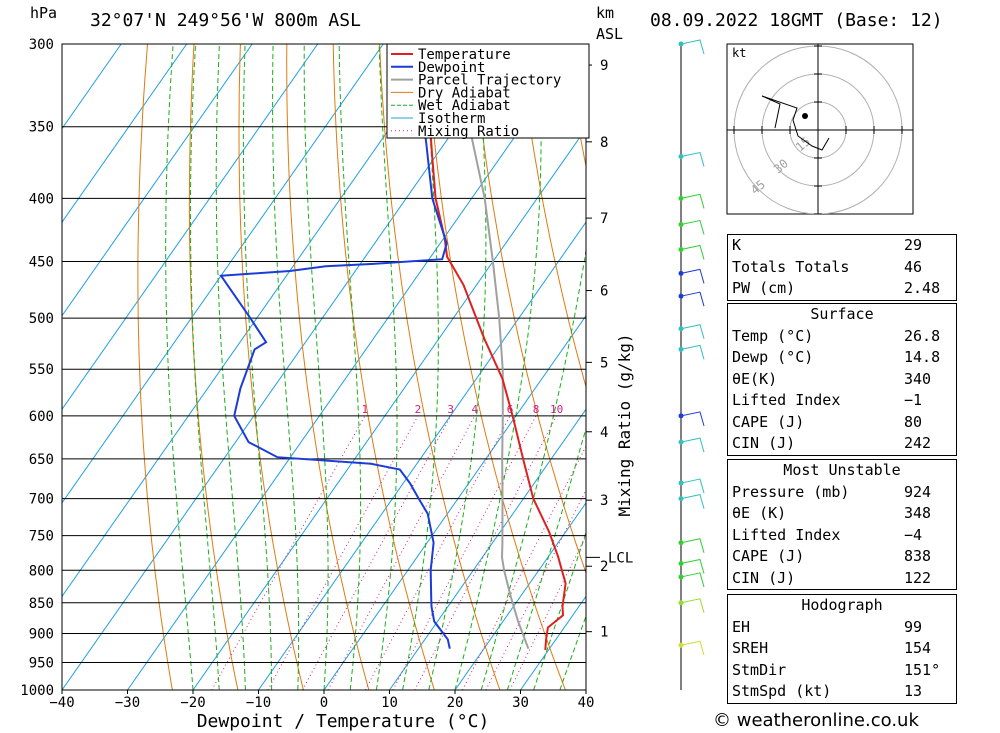 The image size is (1000, 733). Describe the element at coordinates (389, 703) in the screenshot. I see `x-tick-label: 10` at that location.